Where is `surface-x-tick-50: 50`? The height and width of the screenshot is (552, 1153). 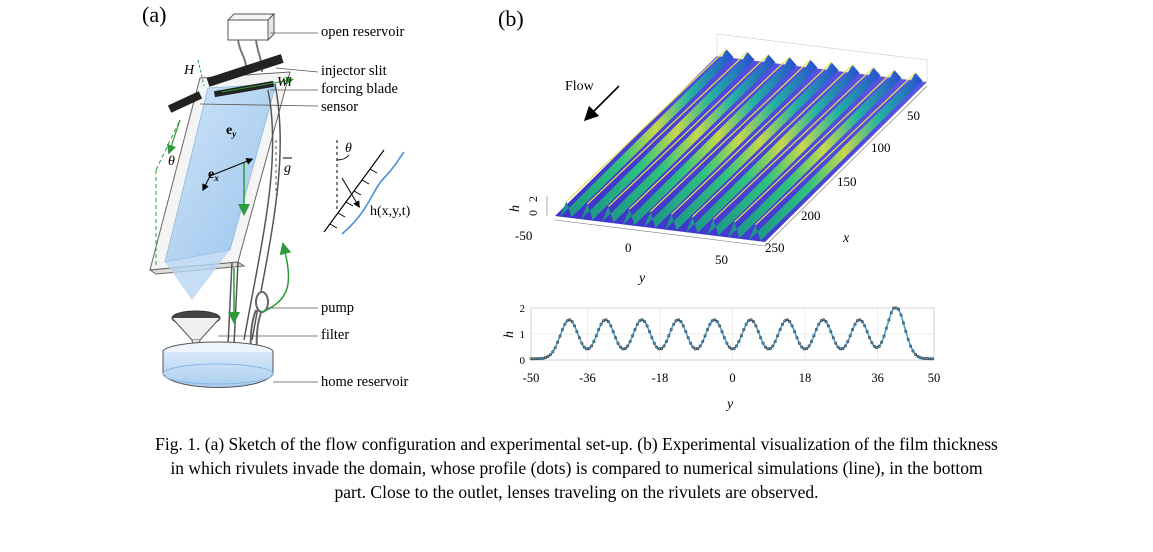
surface-x-tick-50: 50 is located at coordinates (913, 115).